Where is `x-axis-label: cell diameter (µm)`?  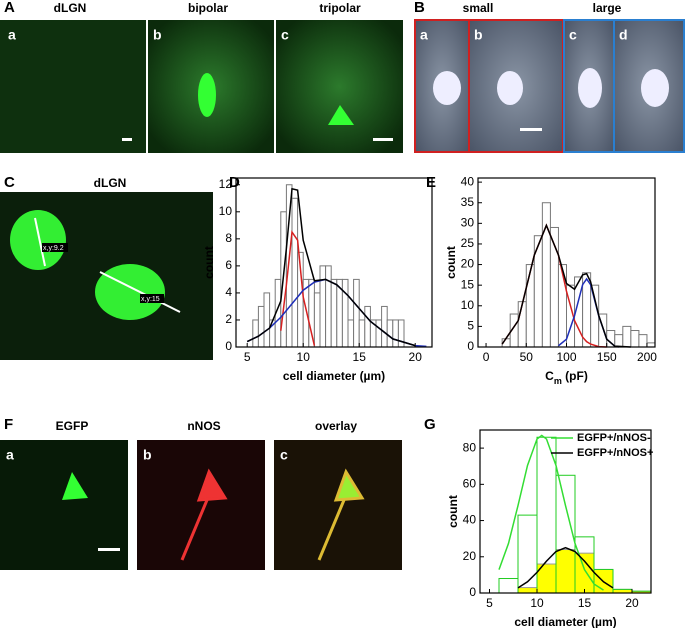 x-axis-label: cell diameter (µm) is located at coordinates (565, 621).